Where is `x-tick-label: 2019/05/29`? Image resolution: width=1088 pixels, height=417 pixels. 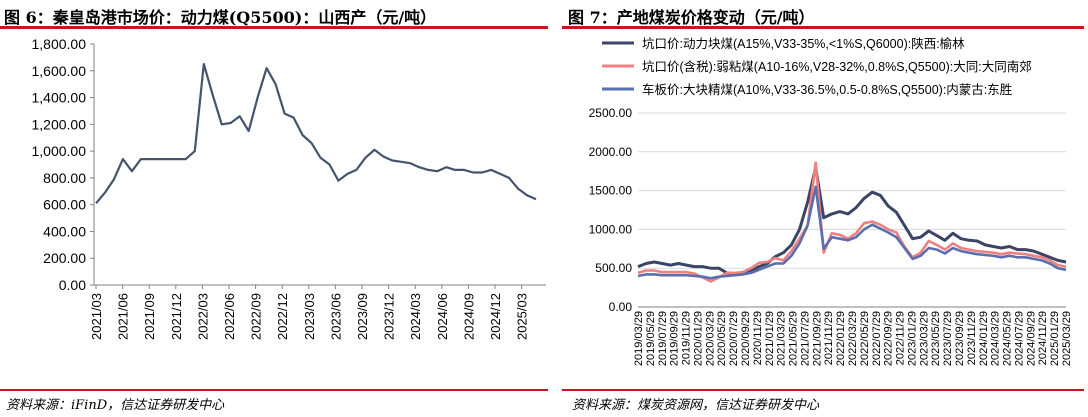
x-tick-label: 2019/05/29 is located at coordinates (651, 338).